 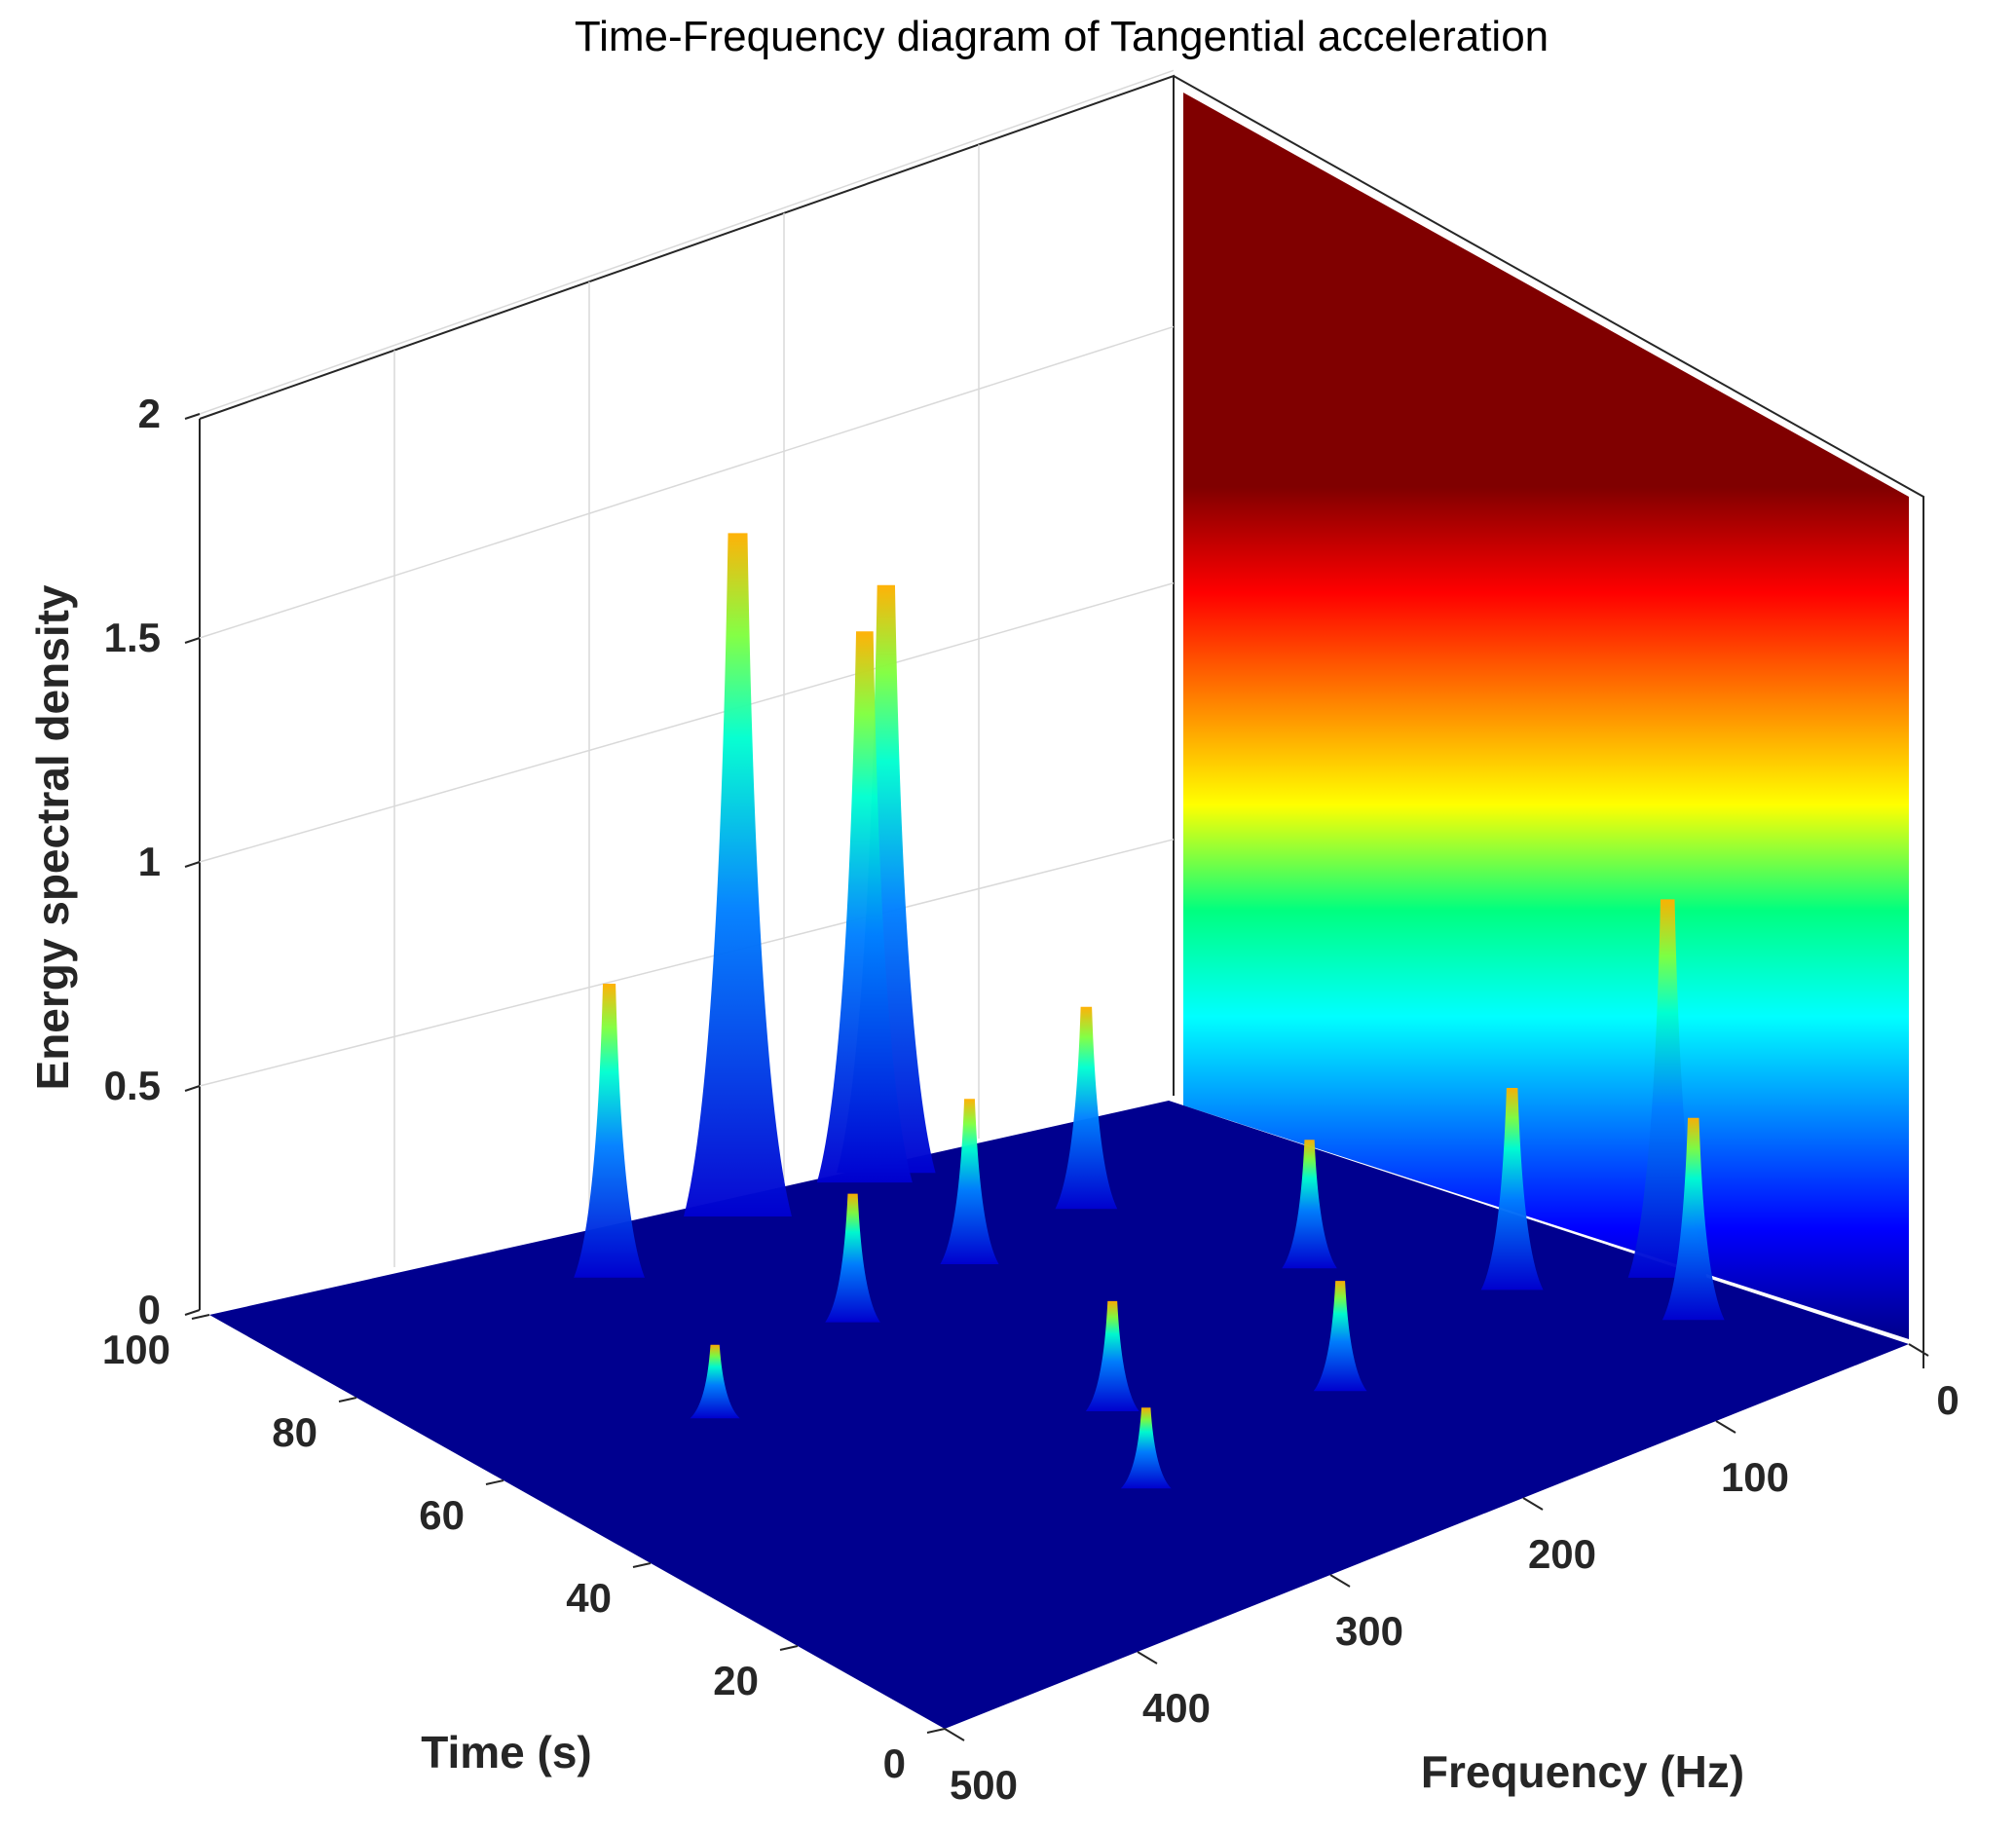 I want to click on frequency-tick-label: 500, so click(x=984, y=1785).